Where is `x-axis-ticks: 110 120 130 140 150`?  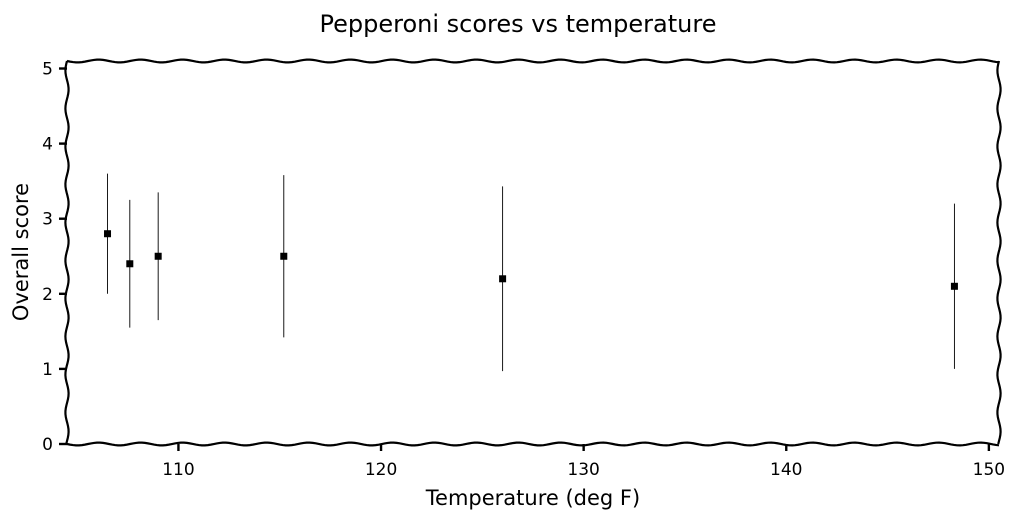 x-axis-ticks: 110 120 130 140 150 is located at coordinates (583, 462).